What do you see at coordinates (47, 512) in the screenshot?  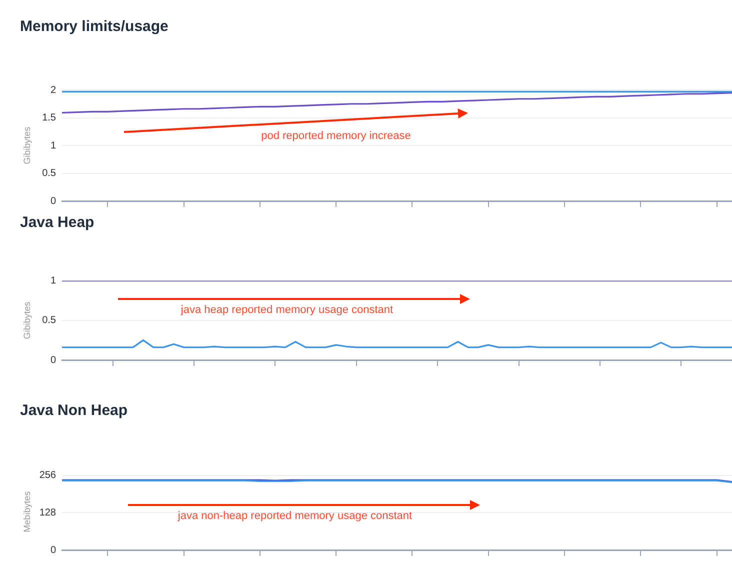 I see `y-tick-label: 128` at bounding box center [47, 512].